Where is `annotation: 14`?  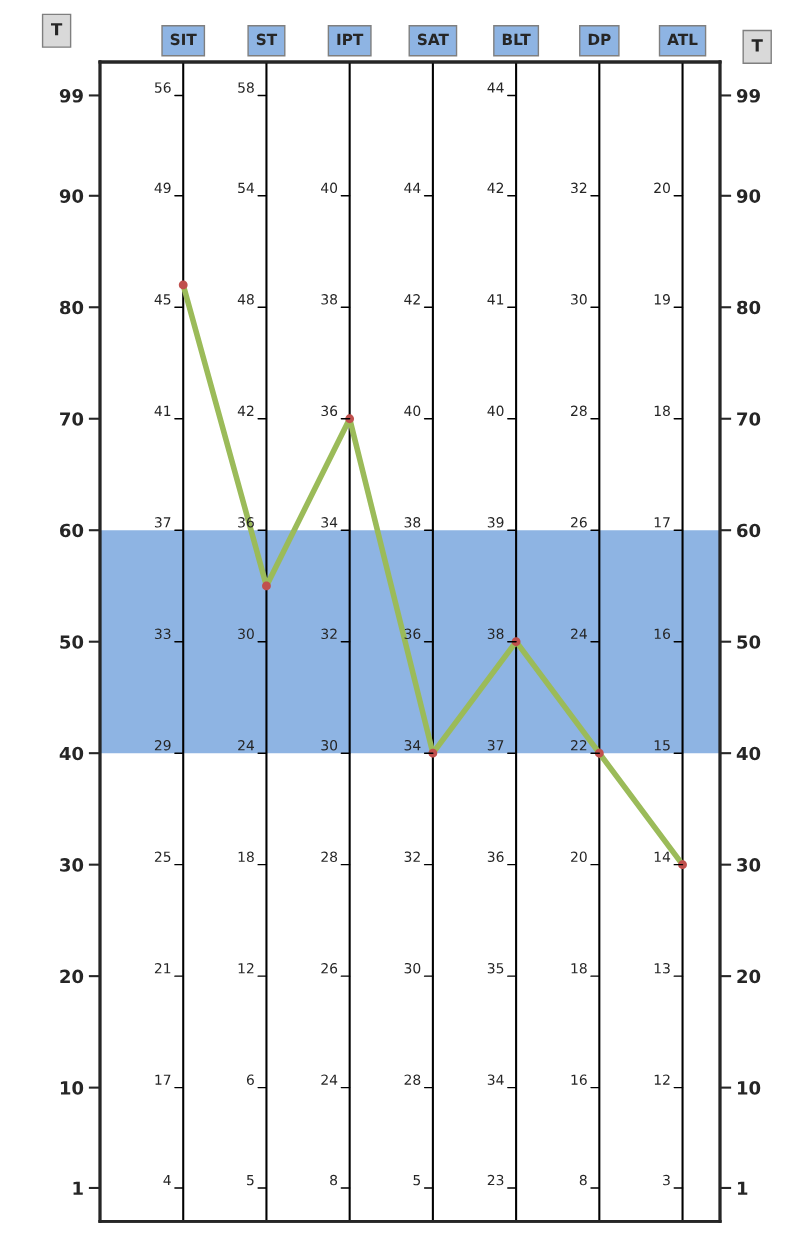
annotation: 14 is located at coordinates (662, 856).